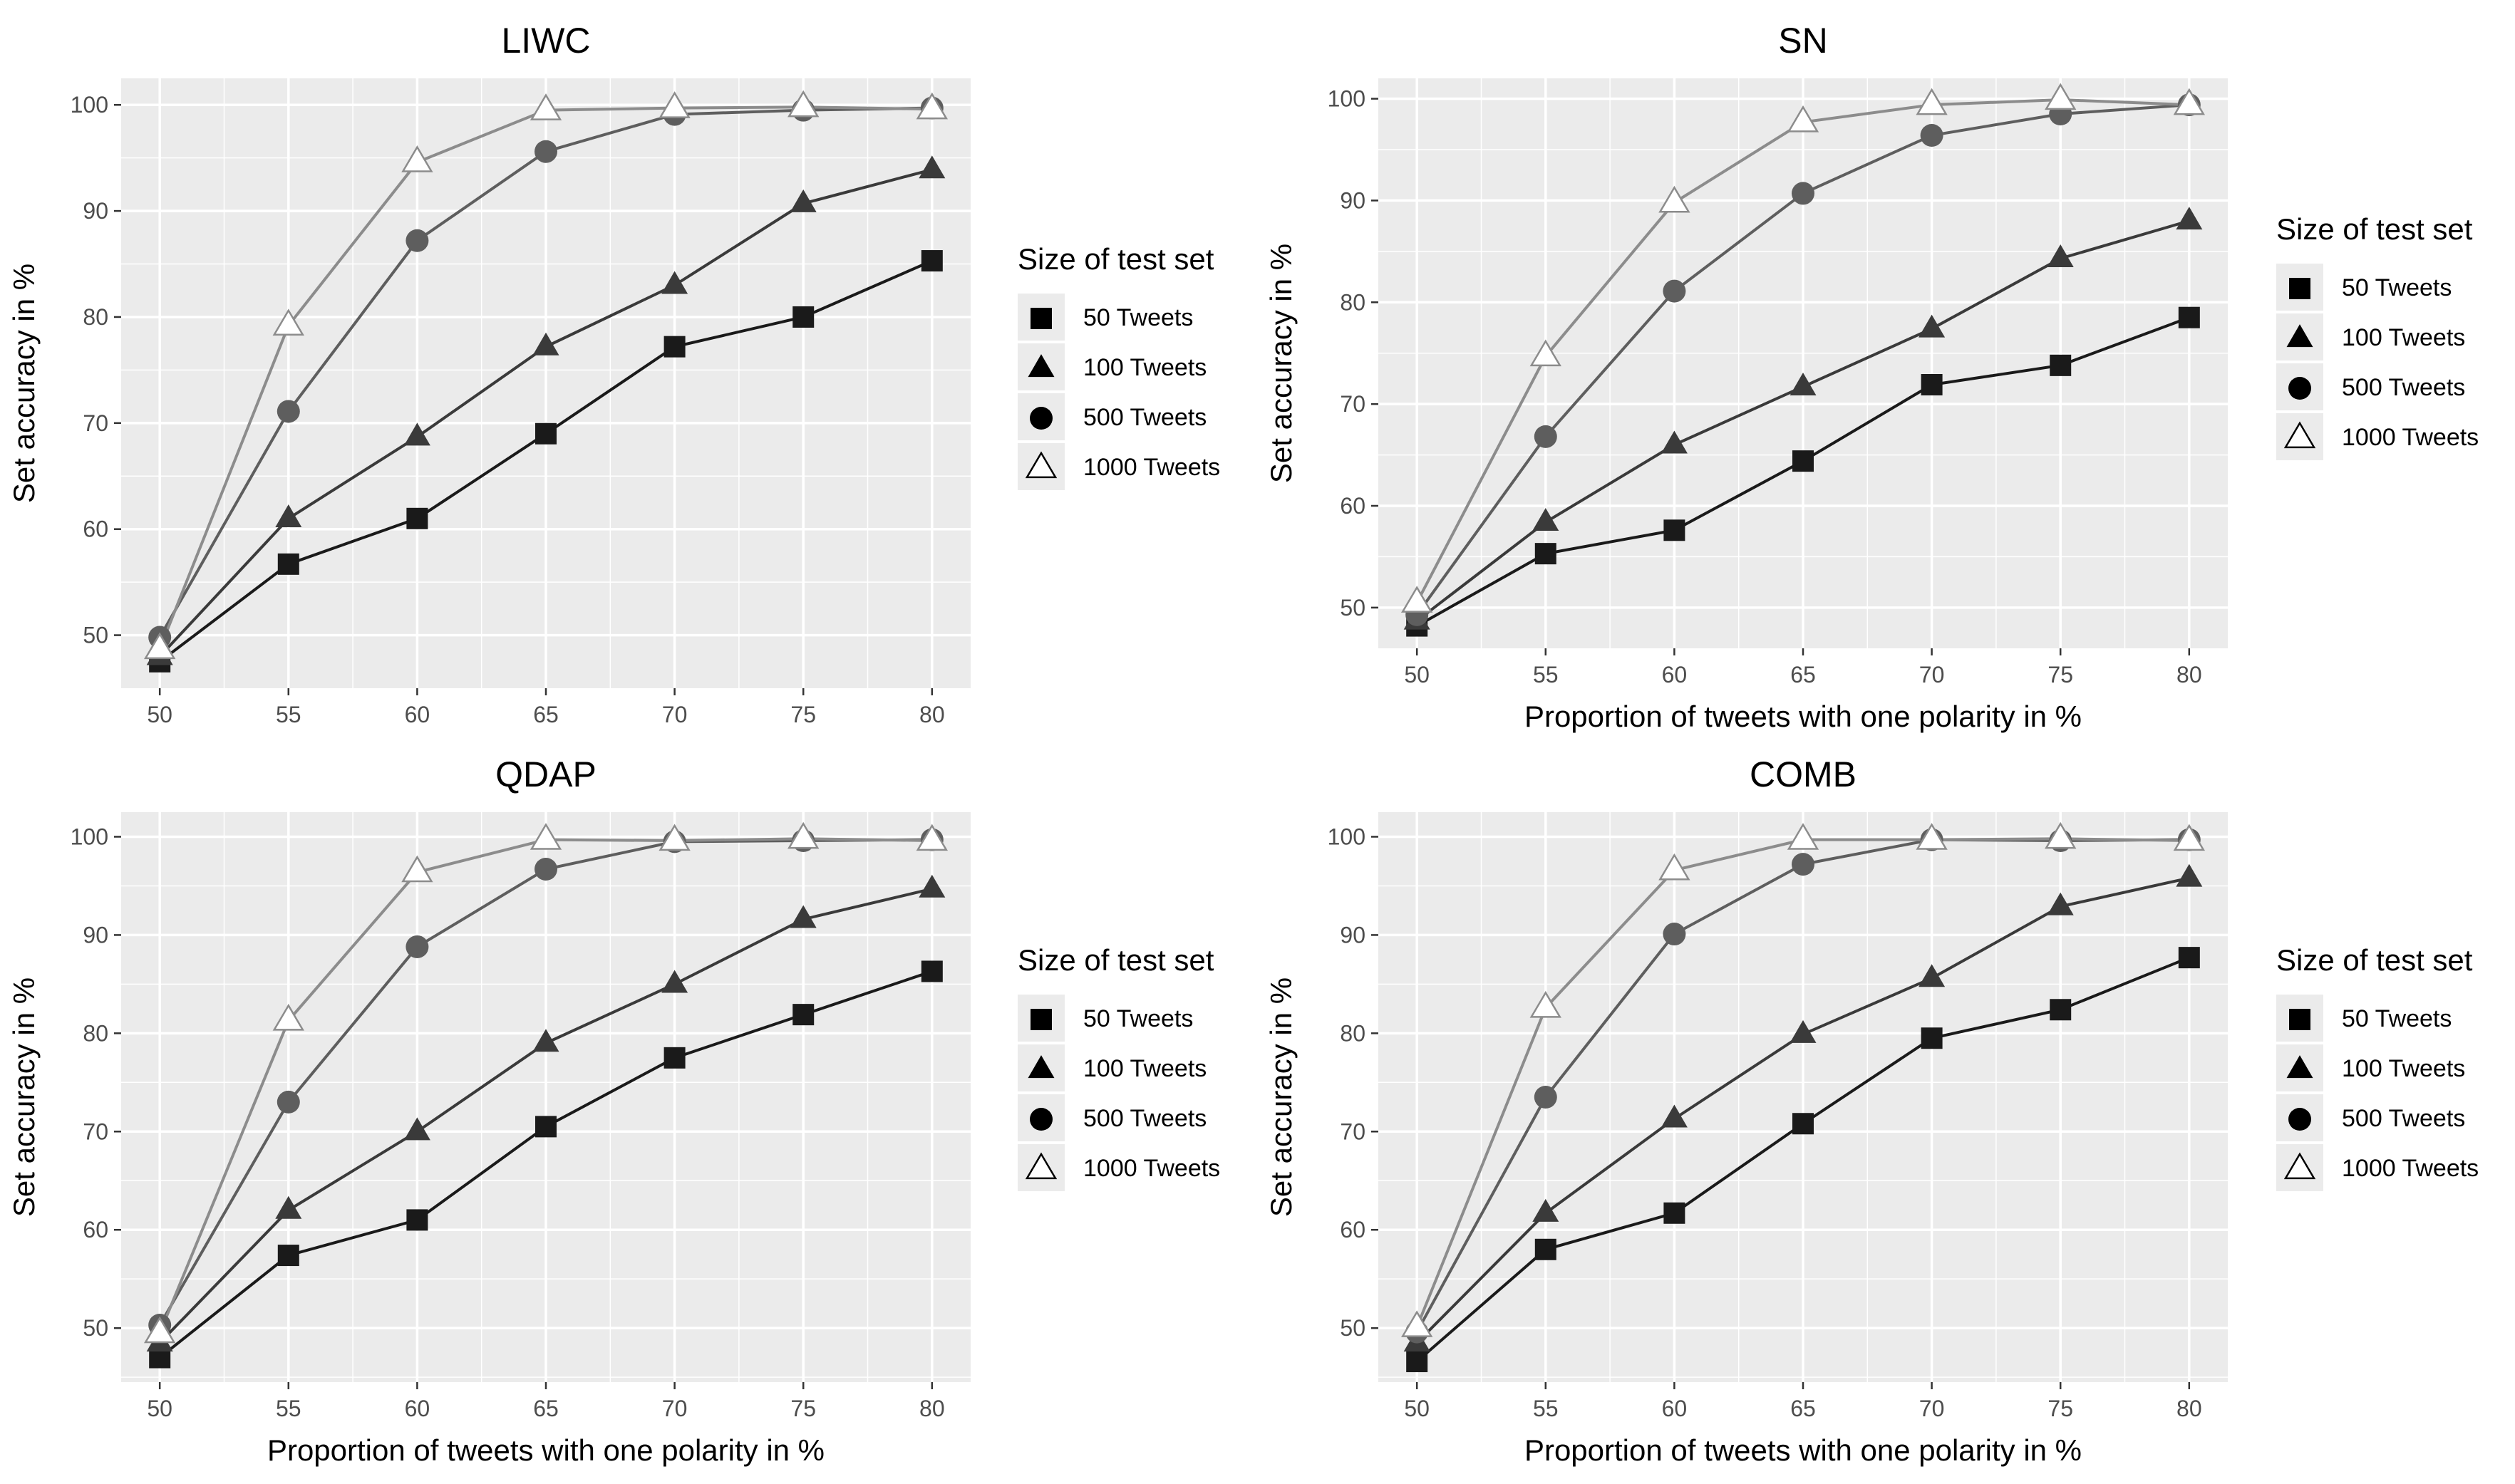 The image size is (2515, 1484). Describe the element at coordinates (546, 41) in the screenshot. I see `chart-title: LIWC` at that location.